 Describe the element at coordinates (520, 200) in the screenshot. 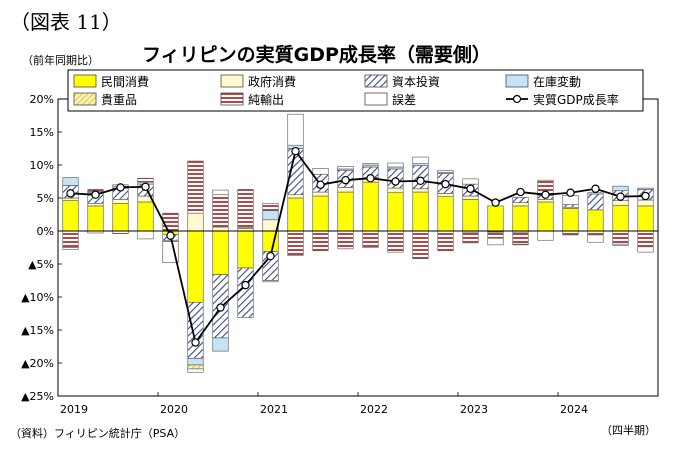

I see `bar-ci-2023Q3` at that location.